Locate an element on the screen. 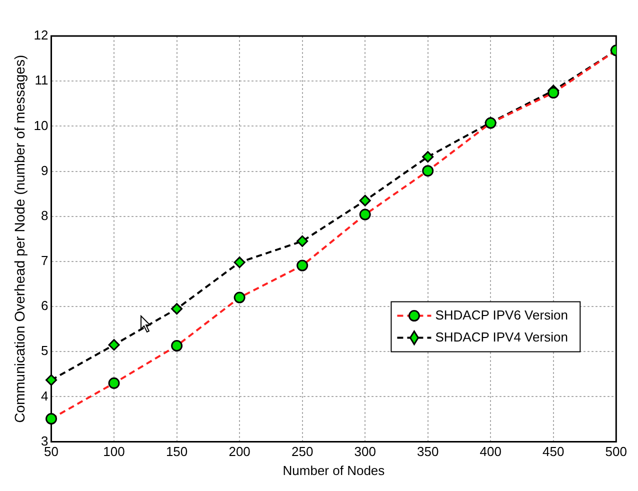 The width and height of the screenshot is (638, 491). y-tick-label: 6 is located at coordinates (44, 306).